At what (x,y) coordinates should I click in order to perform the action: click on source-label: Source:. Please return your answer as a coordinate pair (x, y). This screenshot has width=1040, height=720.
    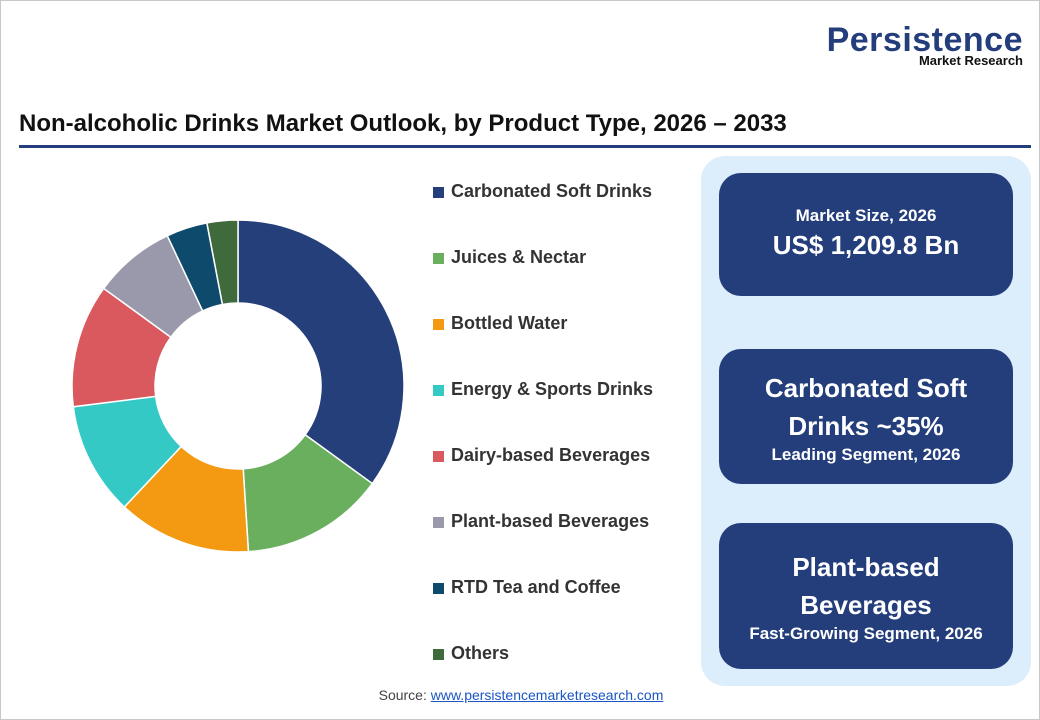
    Looking at the image, I should click on (402, 695).